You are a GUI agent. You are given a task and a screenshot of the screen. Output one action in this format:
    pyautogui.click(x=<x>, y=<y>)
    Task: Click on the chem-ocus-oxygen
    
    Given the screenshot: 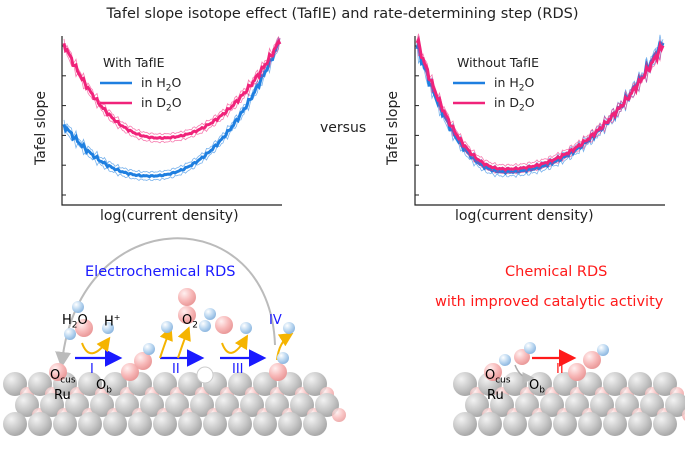 What is the action you would take?
    pyautogui.click(x=493, y=372)
    